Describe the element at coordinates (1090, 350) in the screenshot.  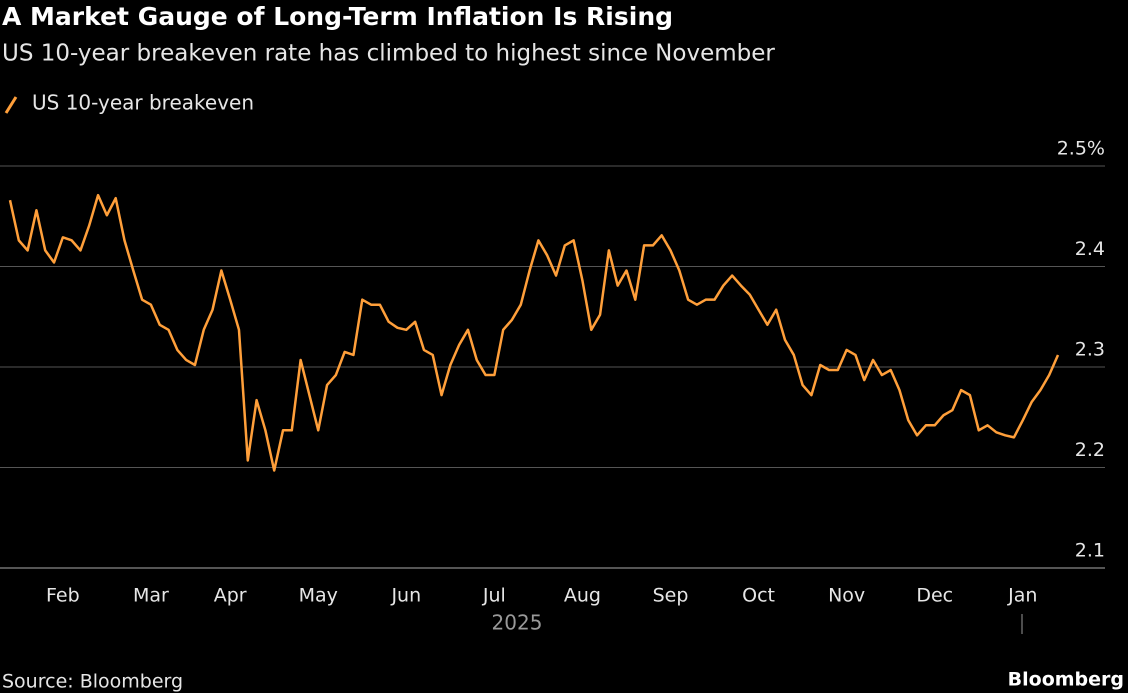
I see `y-tick-label: 2.3` at that location.